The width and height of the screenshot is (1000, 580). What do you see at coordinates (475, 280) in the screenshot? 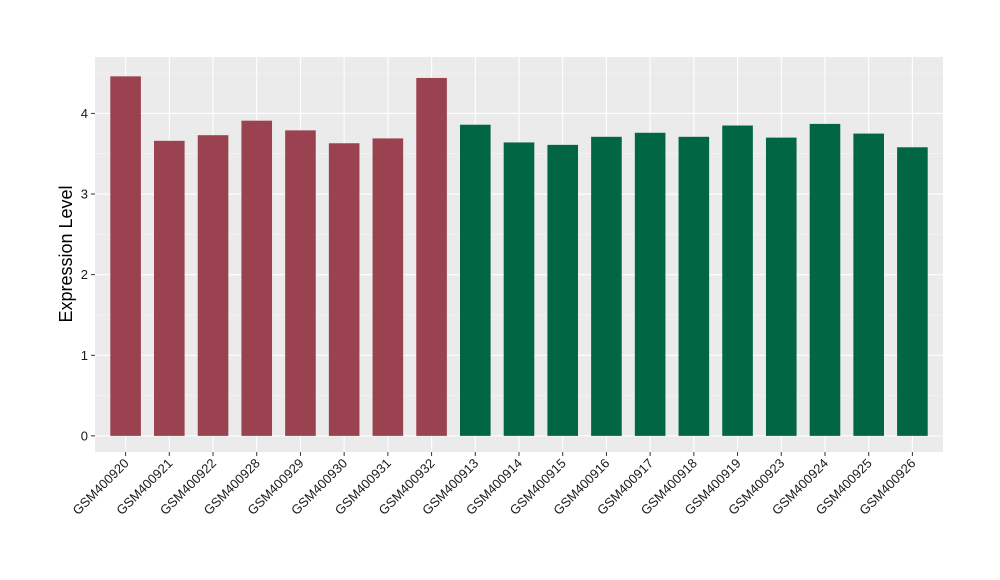
I see `bar-GSM400913` at bounding box center [475, 280].